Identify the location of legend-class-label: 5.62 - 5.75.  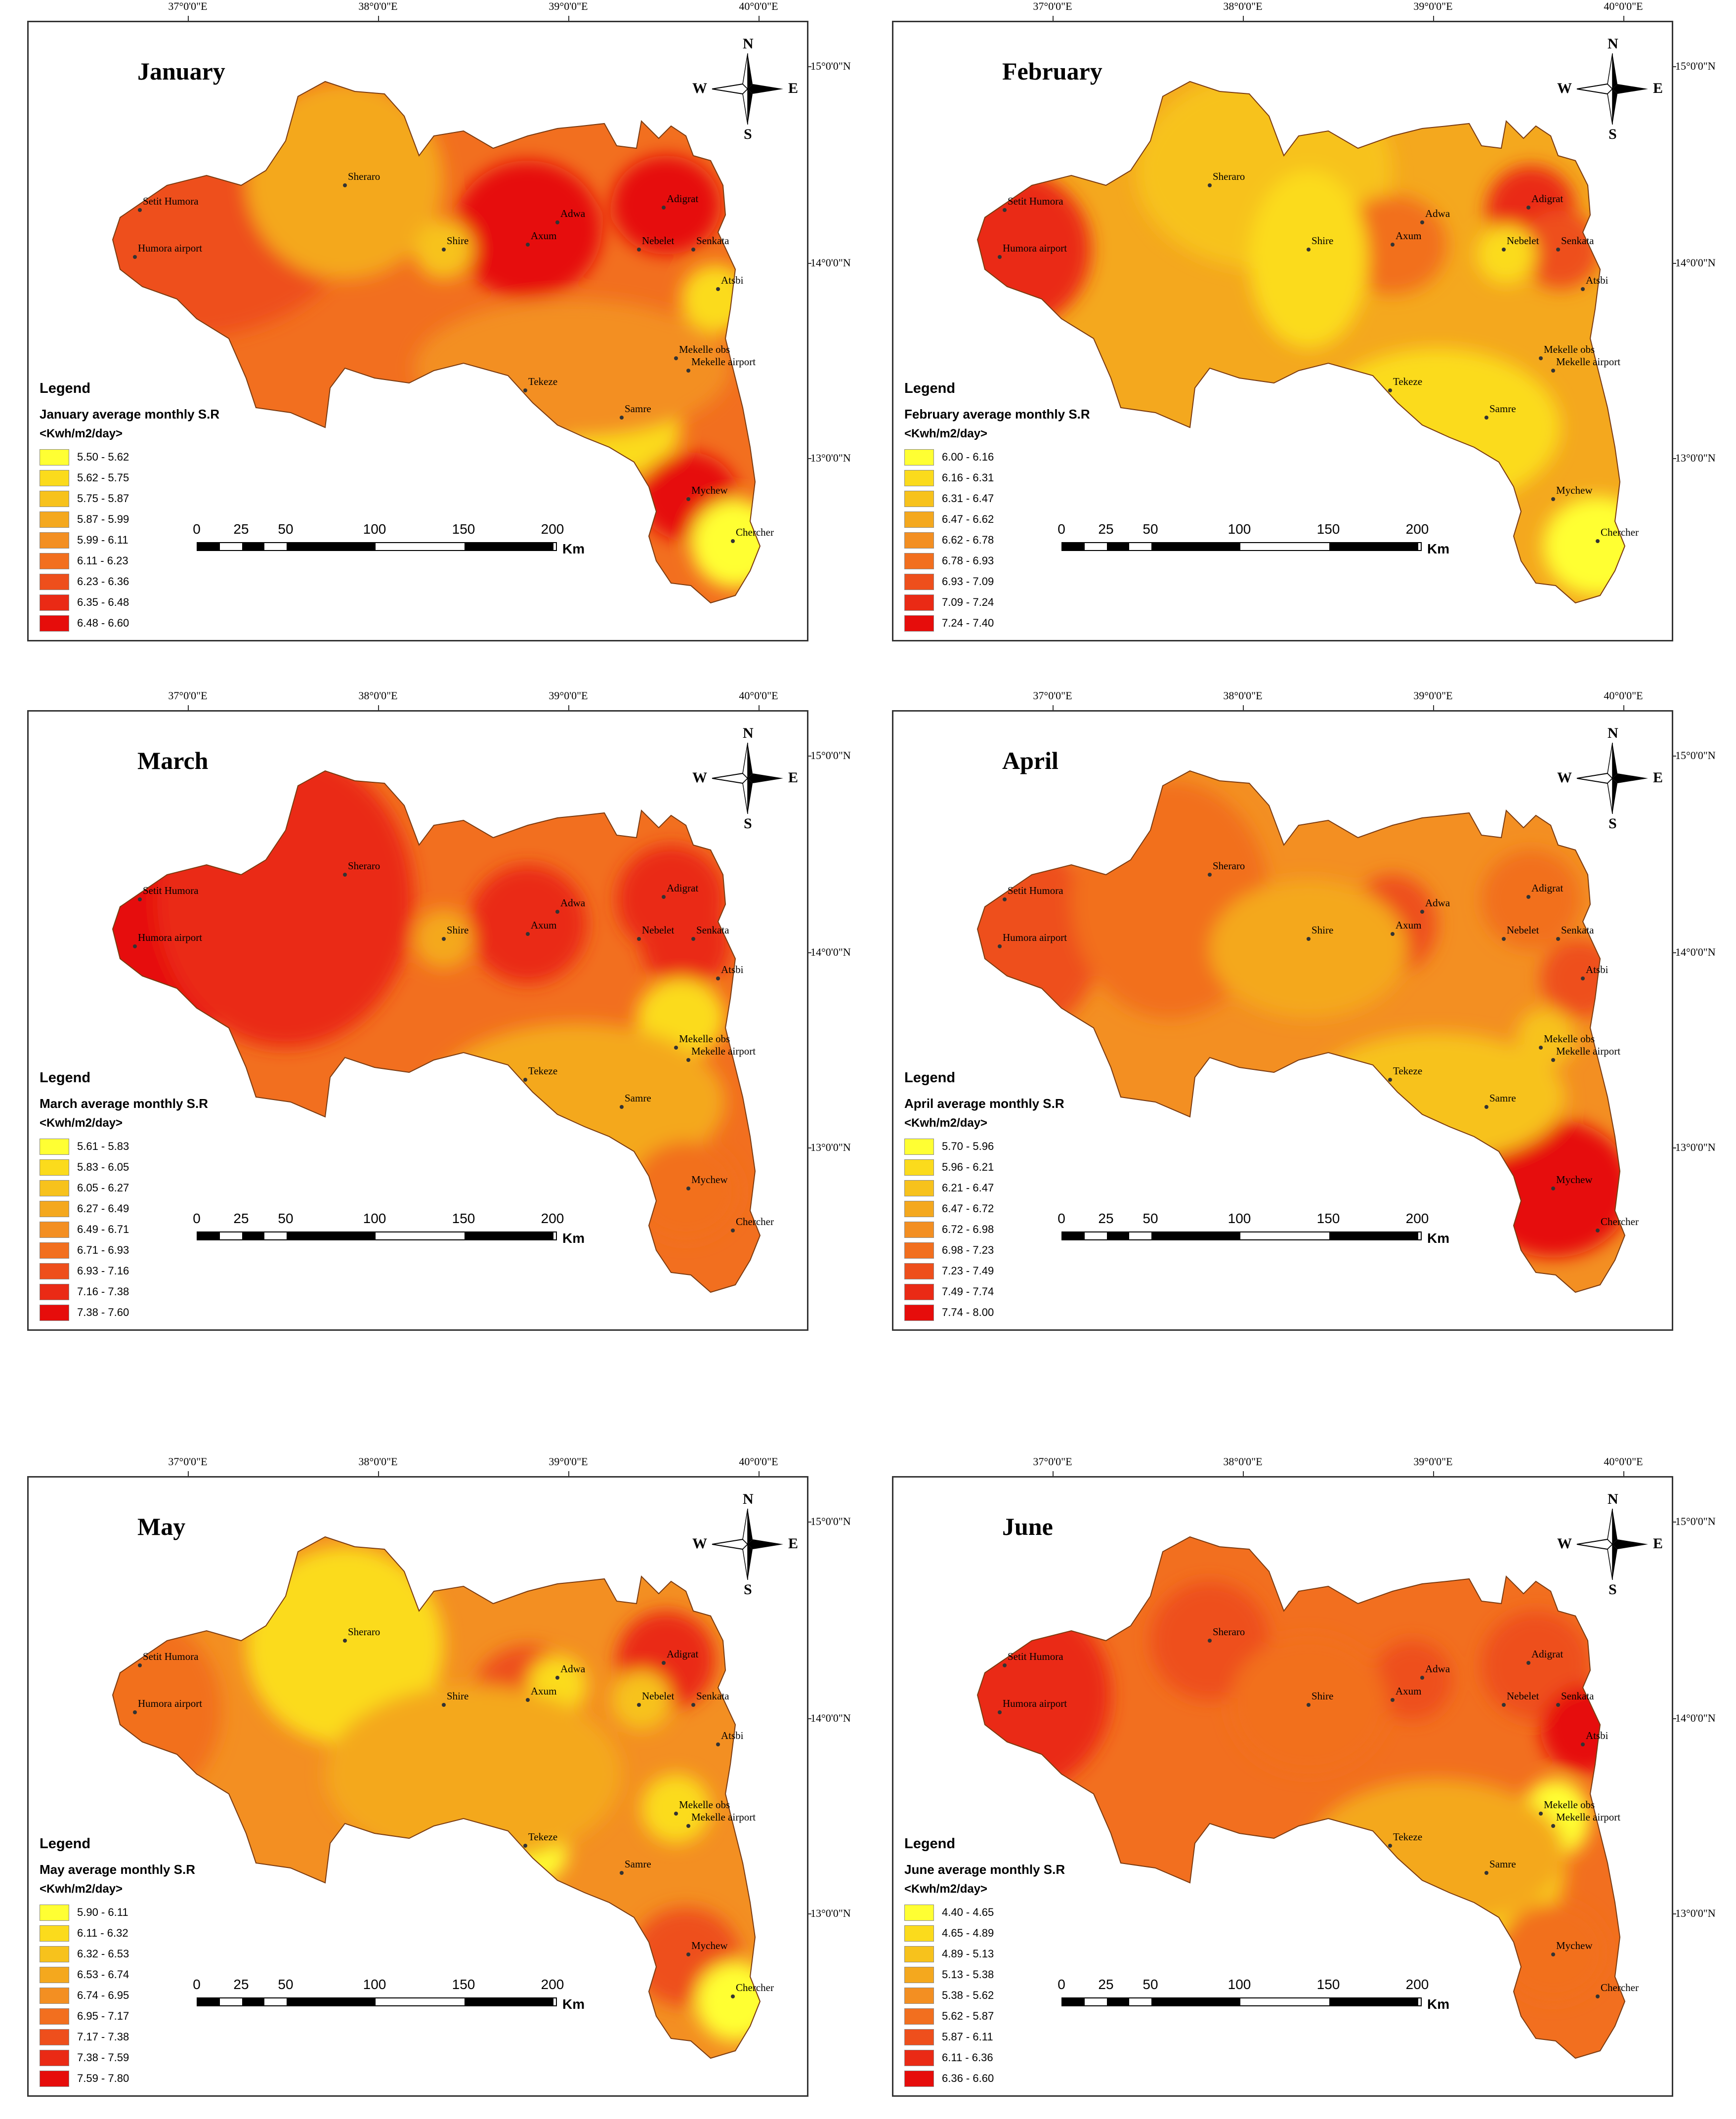
(103, 478).